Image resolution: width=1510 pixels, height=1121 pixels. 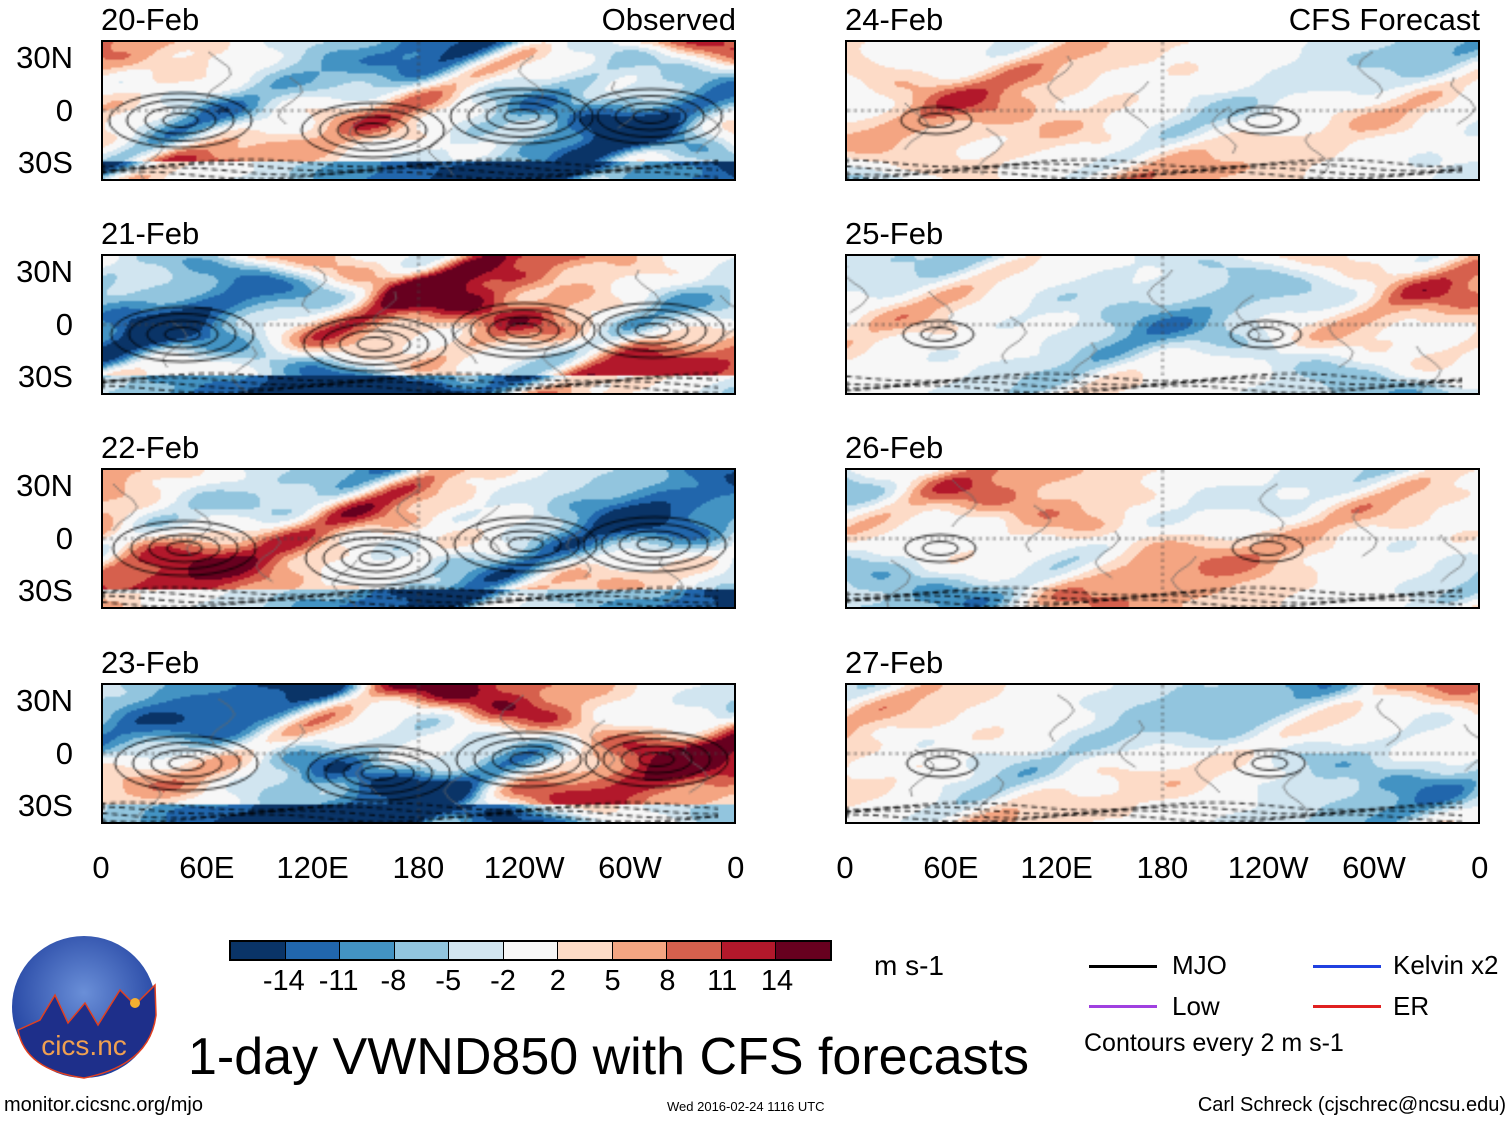 What do you see at coordinates (668, 19) in the screenshot?
I see `panel-header-title: Observed` at bounding box center [668, 19].